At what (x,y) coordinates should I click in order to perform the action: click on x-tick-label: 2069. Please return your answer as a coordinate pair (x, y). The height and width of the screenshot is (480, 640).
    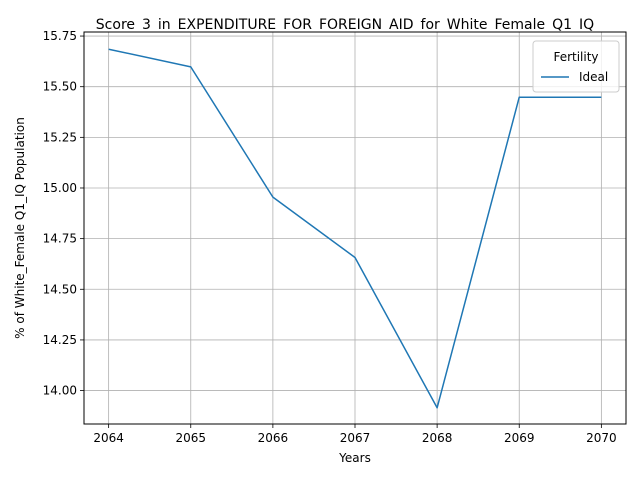
    Looking at the image, I should click on (519, 438).